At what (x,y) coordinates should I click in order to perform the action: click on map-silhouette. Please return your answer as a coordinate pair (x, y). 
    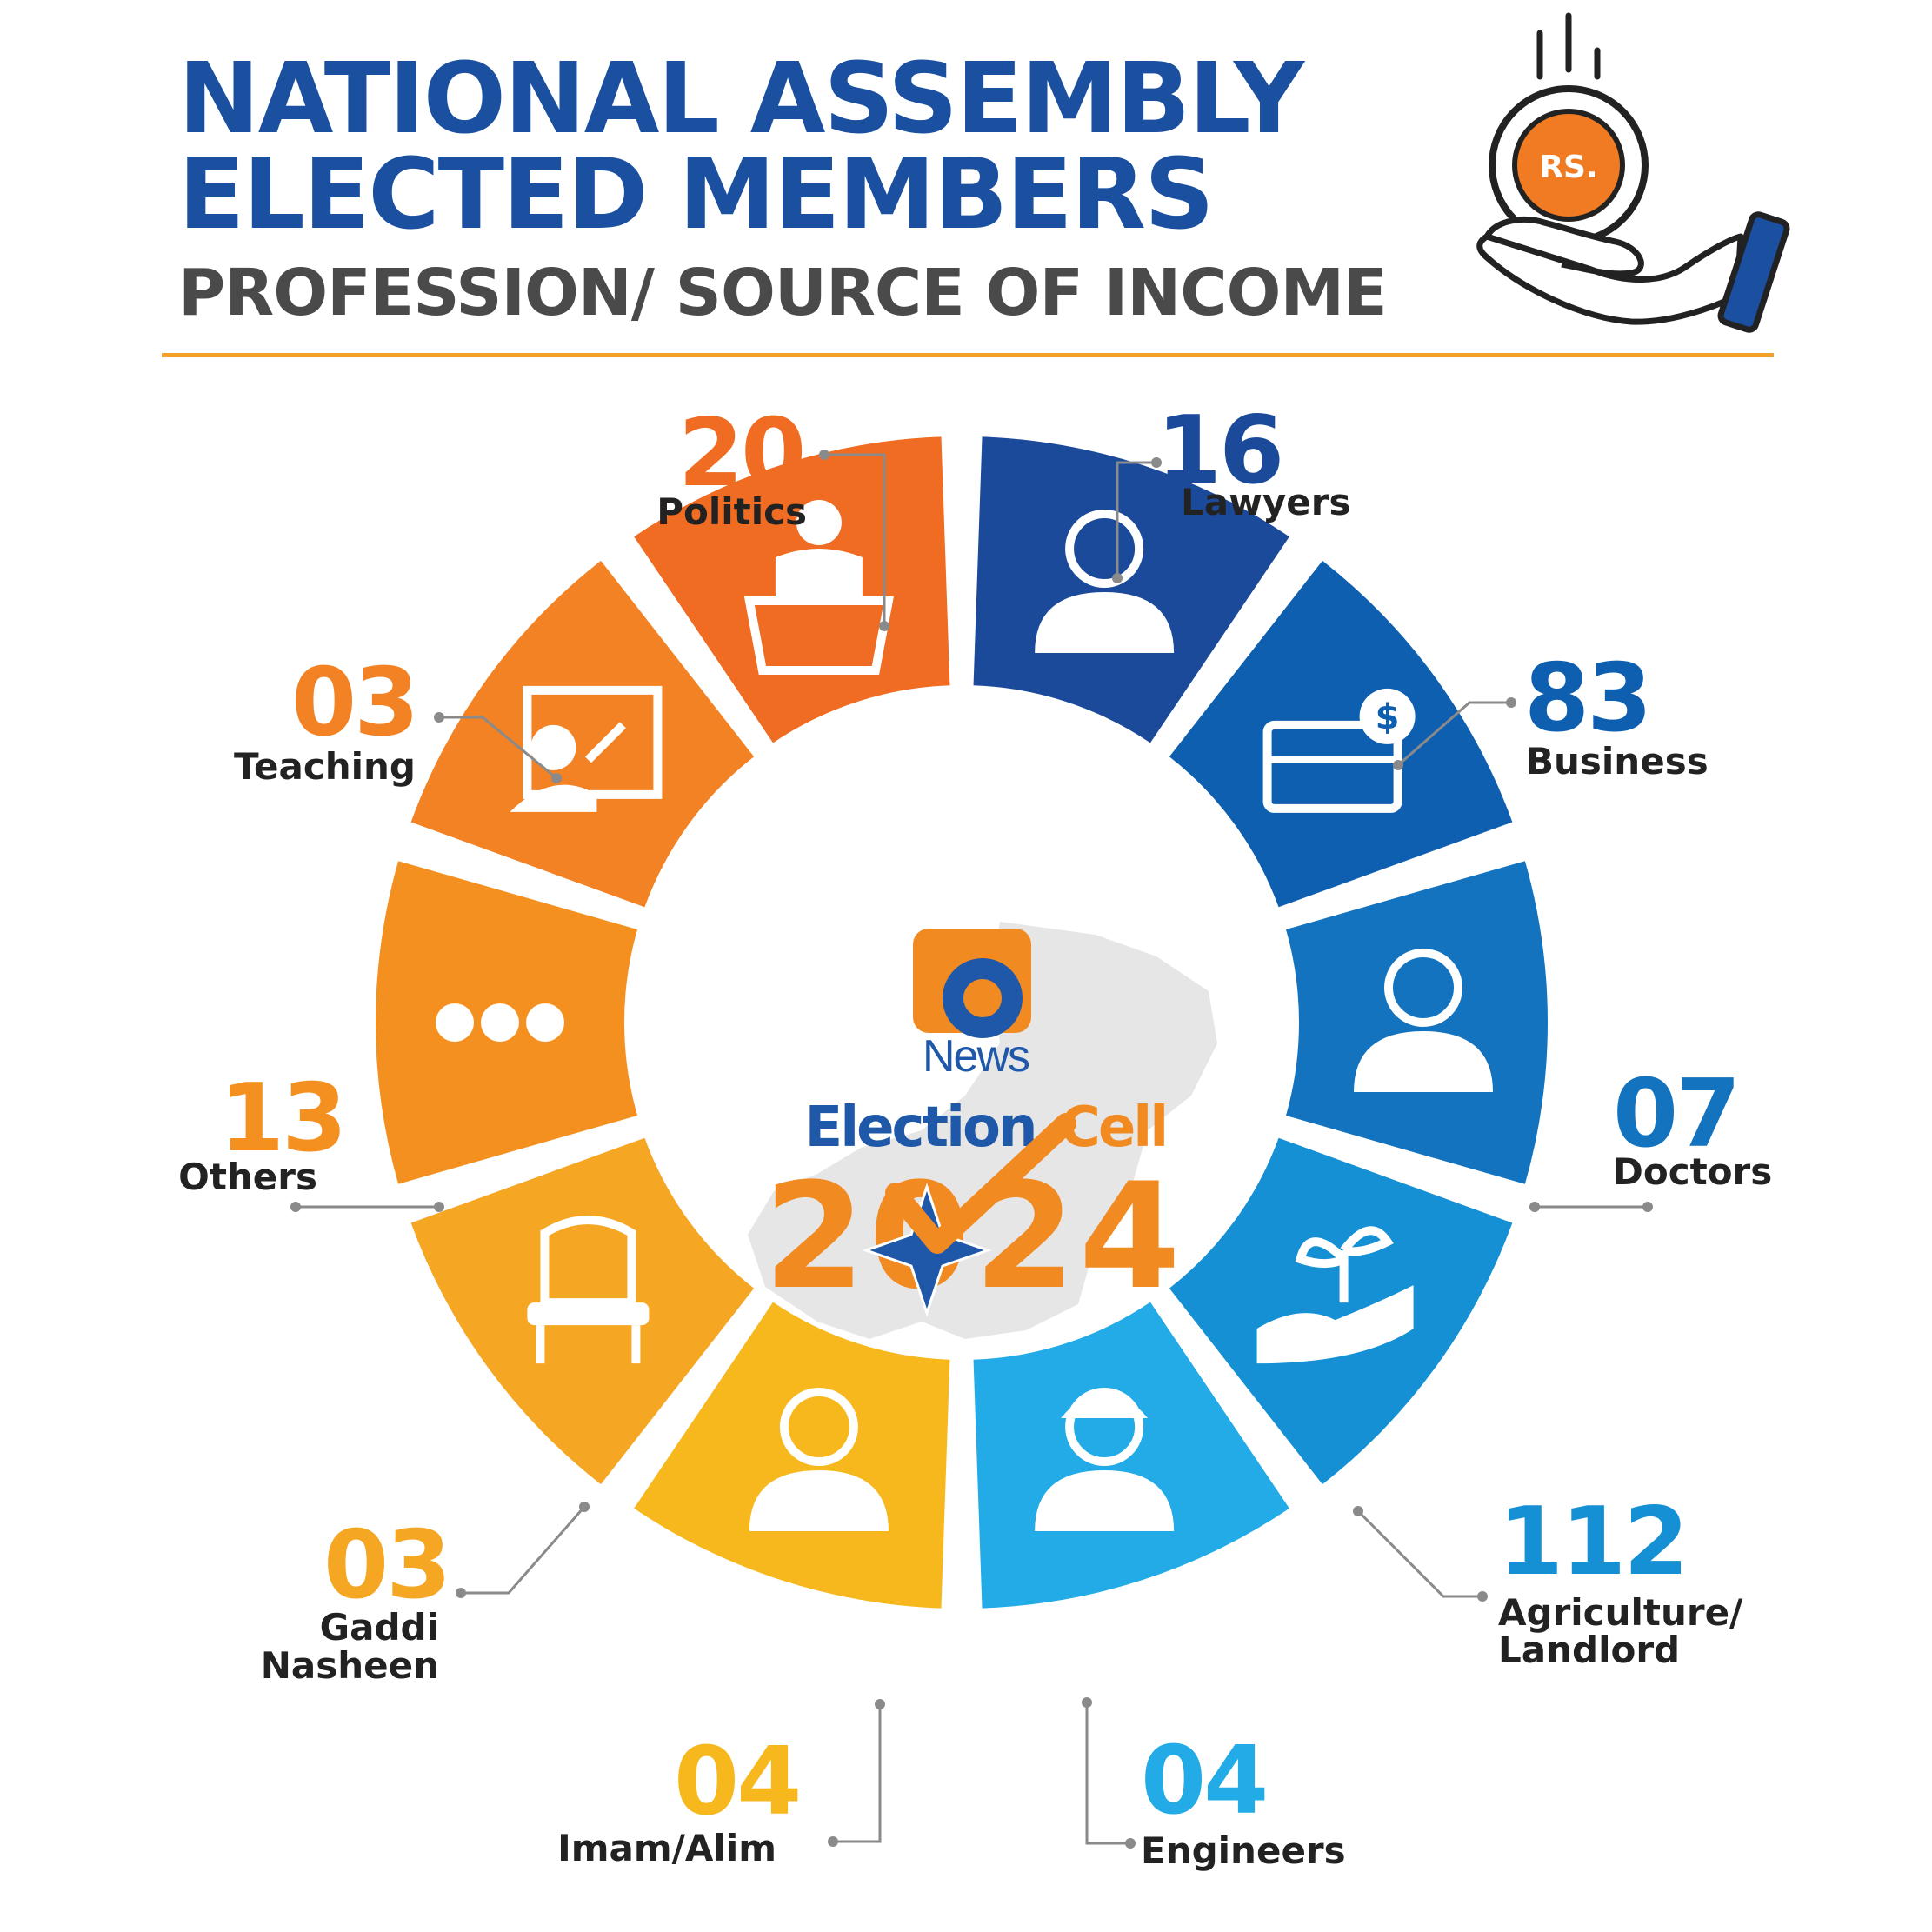
    Looking at the image, I should click on (982, 1130).